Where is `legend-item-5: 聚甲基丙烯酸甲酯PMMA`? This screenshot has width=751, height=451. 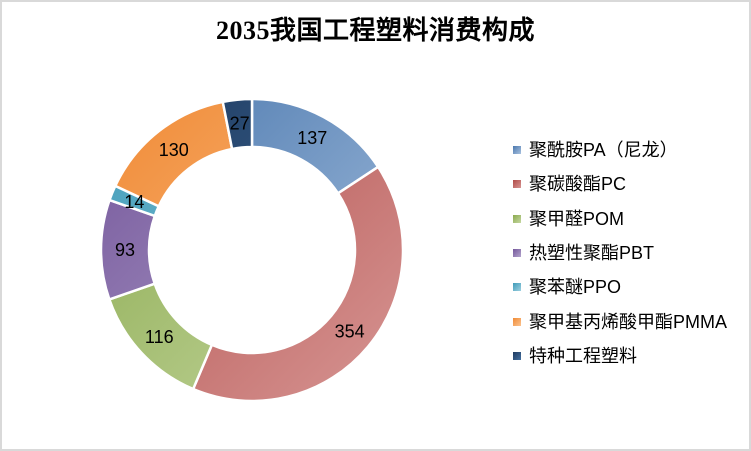 legend-item-5: 聚甲基丙烯酸甲酯PMMA is located at coordinates (620, 321).